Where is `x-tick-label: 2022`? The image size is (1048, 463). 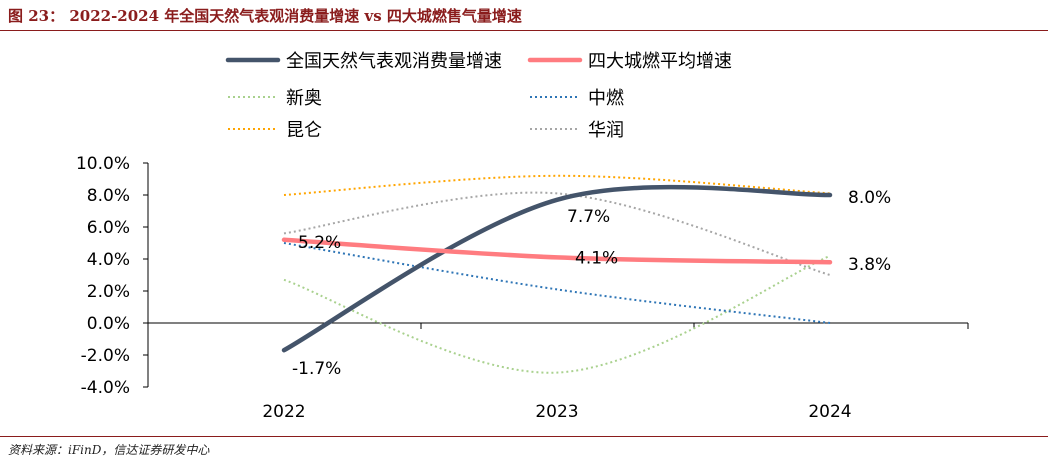 x-tick-label: 2022 is located at coordinates (283, 412).